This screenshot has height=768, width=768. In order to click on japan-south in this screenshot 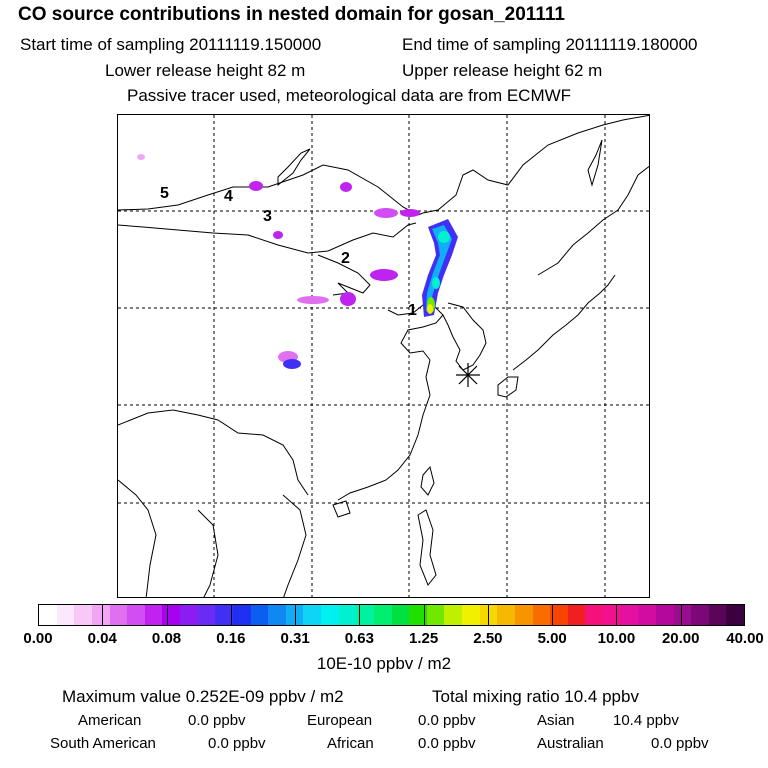, I will do `click(508, 387)`.